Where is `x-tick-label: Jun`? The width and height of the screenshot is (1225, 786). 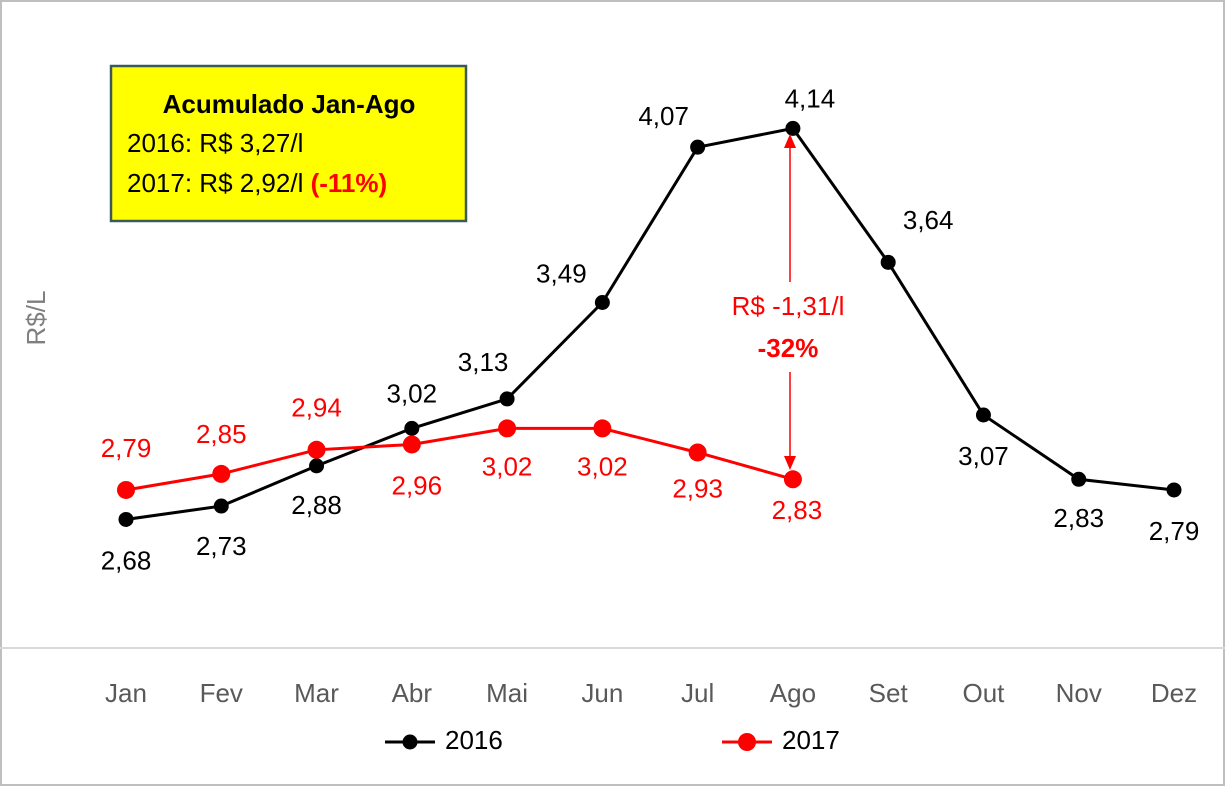 x-tick-label: Jun is located at coordinates (602, 693).